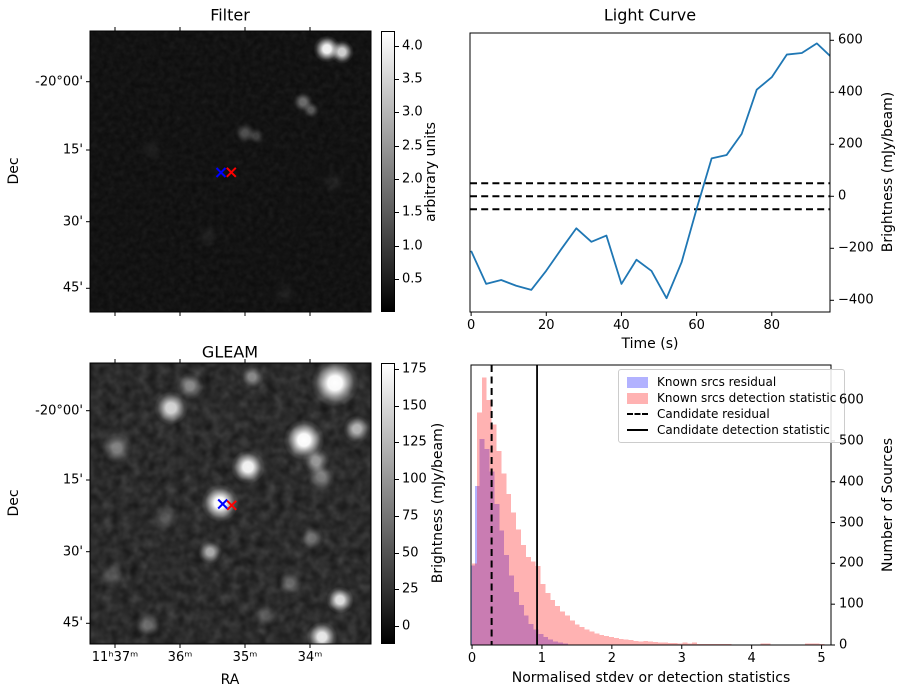 The height and width of the screenshot is (699, 907). I want to click on histogram-xtick-label: 0, so click(472, 658).